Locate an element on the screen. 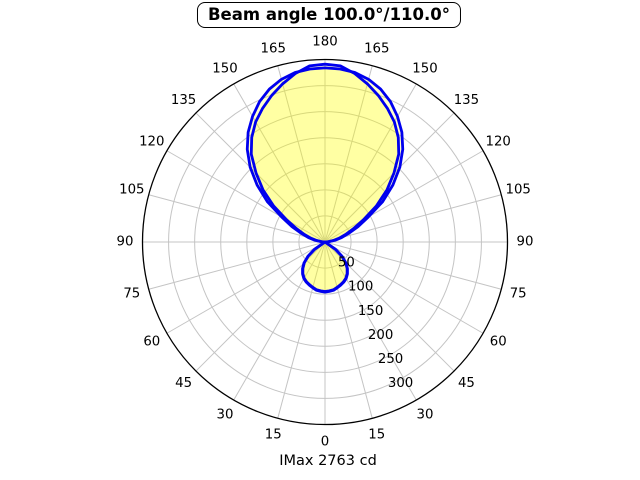 The width and height of the screenshot is (640, 480). chart-title: Beam angle 100.0°/110.0° is located at coordinates (329, 14).